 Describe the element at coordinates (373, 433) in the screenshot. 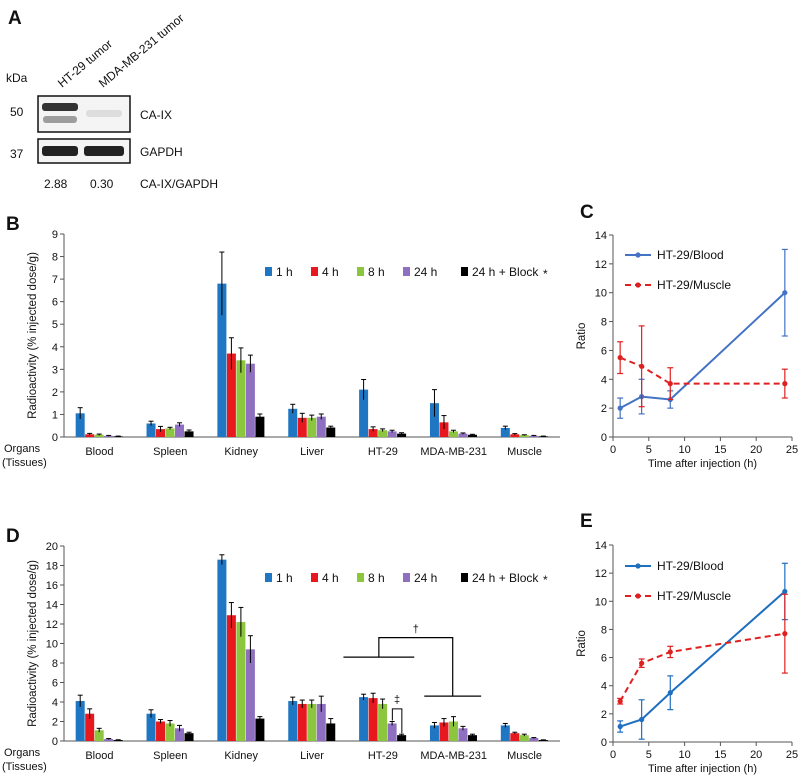

I see `bar-ht-29-4-h` at that location.